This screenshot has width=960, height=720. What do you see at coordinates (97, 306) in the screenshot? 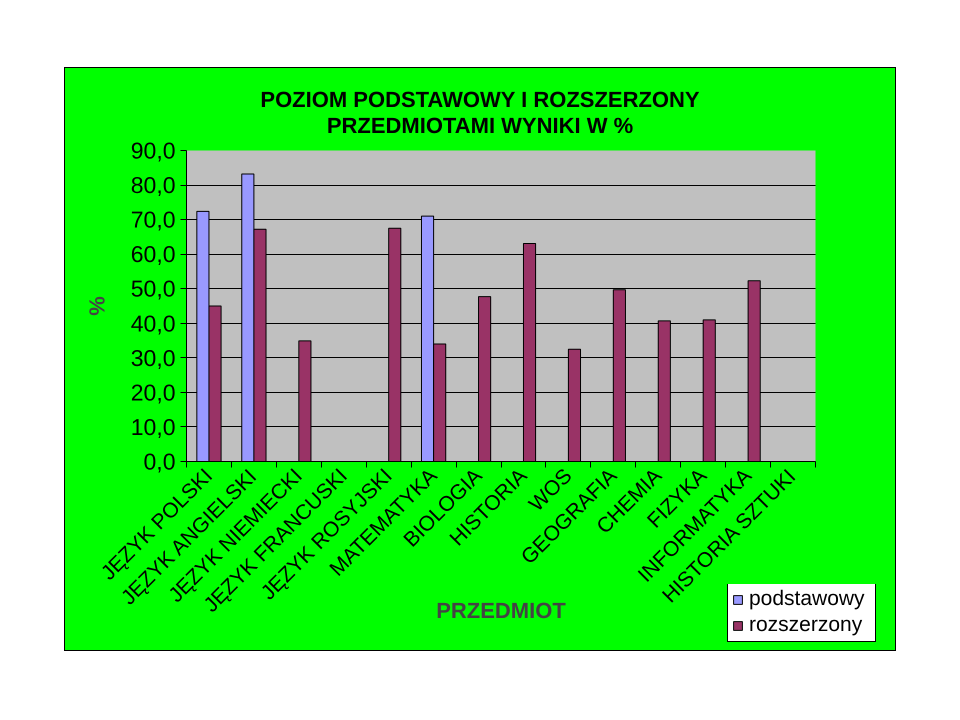
I see `y-axis-title: %` at bounding box center [97, 306].